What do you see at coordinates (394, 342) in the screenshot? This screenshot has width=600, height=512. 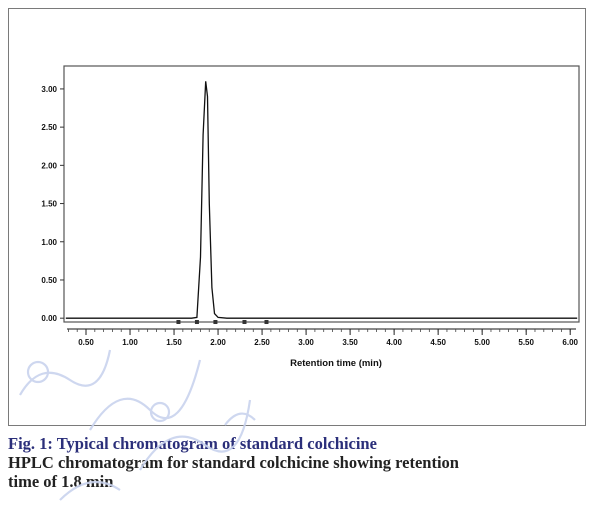 I see `x-tick-label: 4.00` at bounding box center [394, 342].